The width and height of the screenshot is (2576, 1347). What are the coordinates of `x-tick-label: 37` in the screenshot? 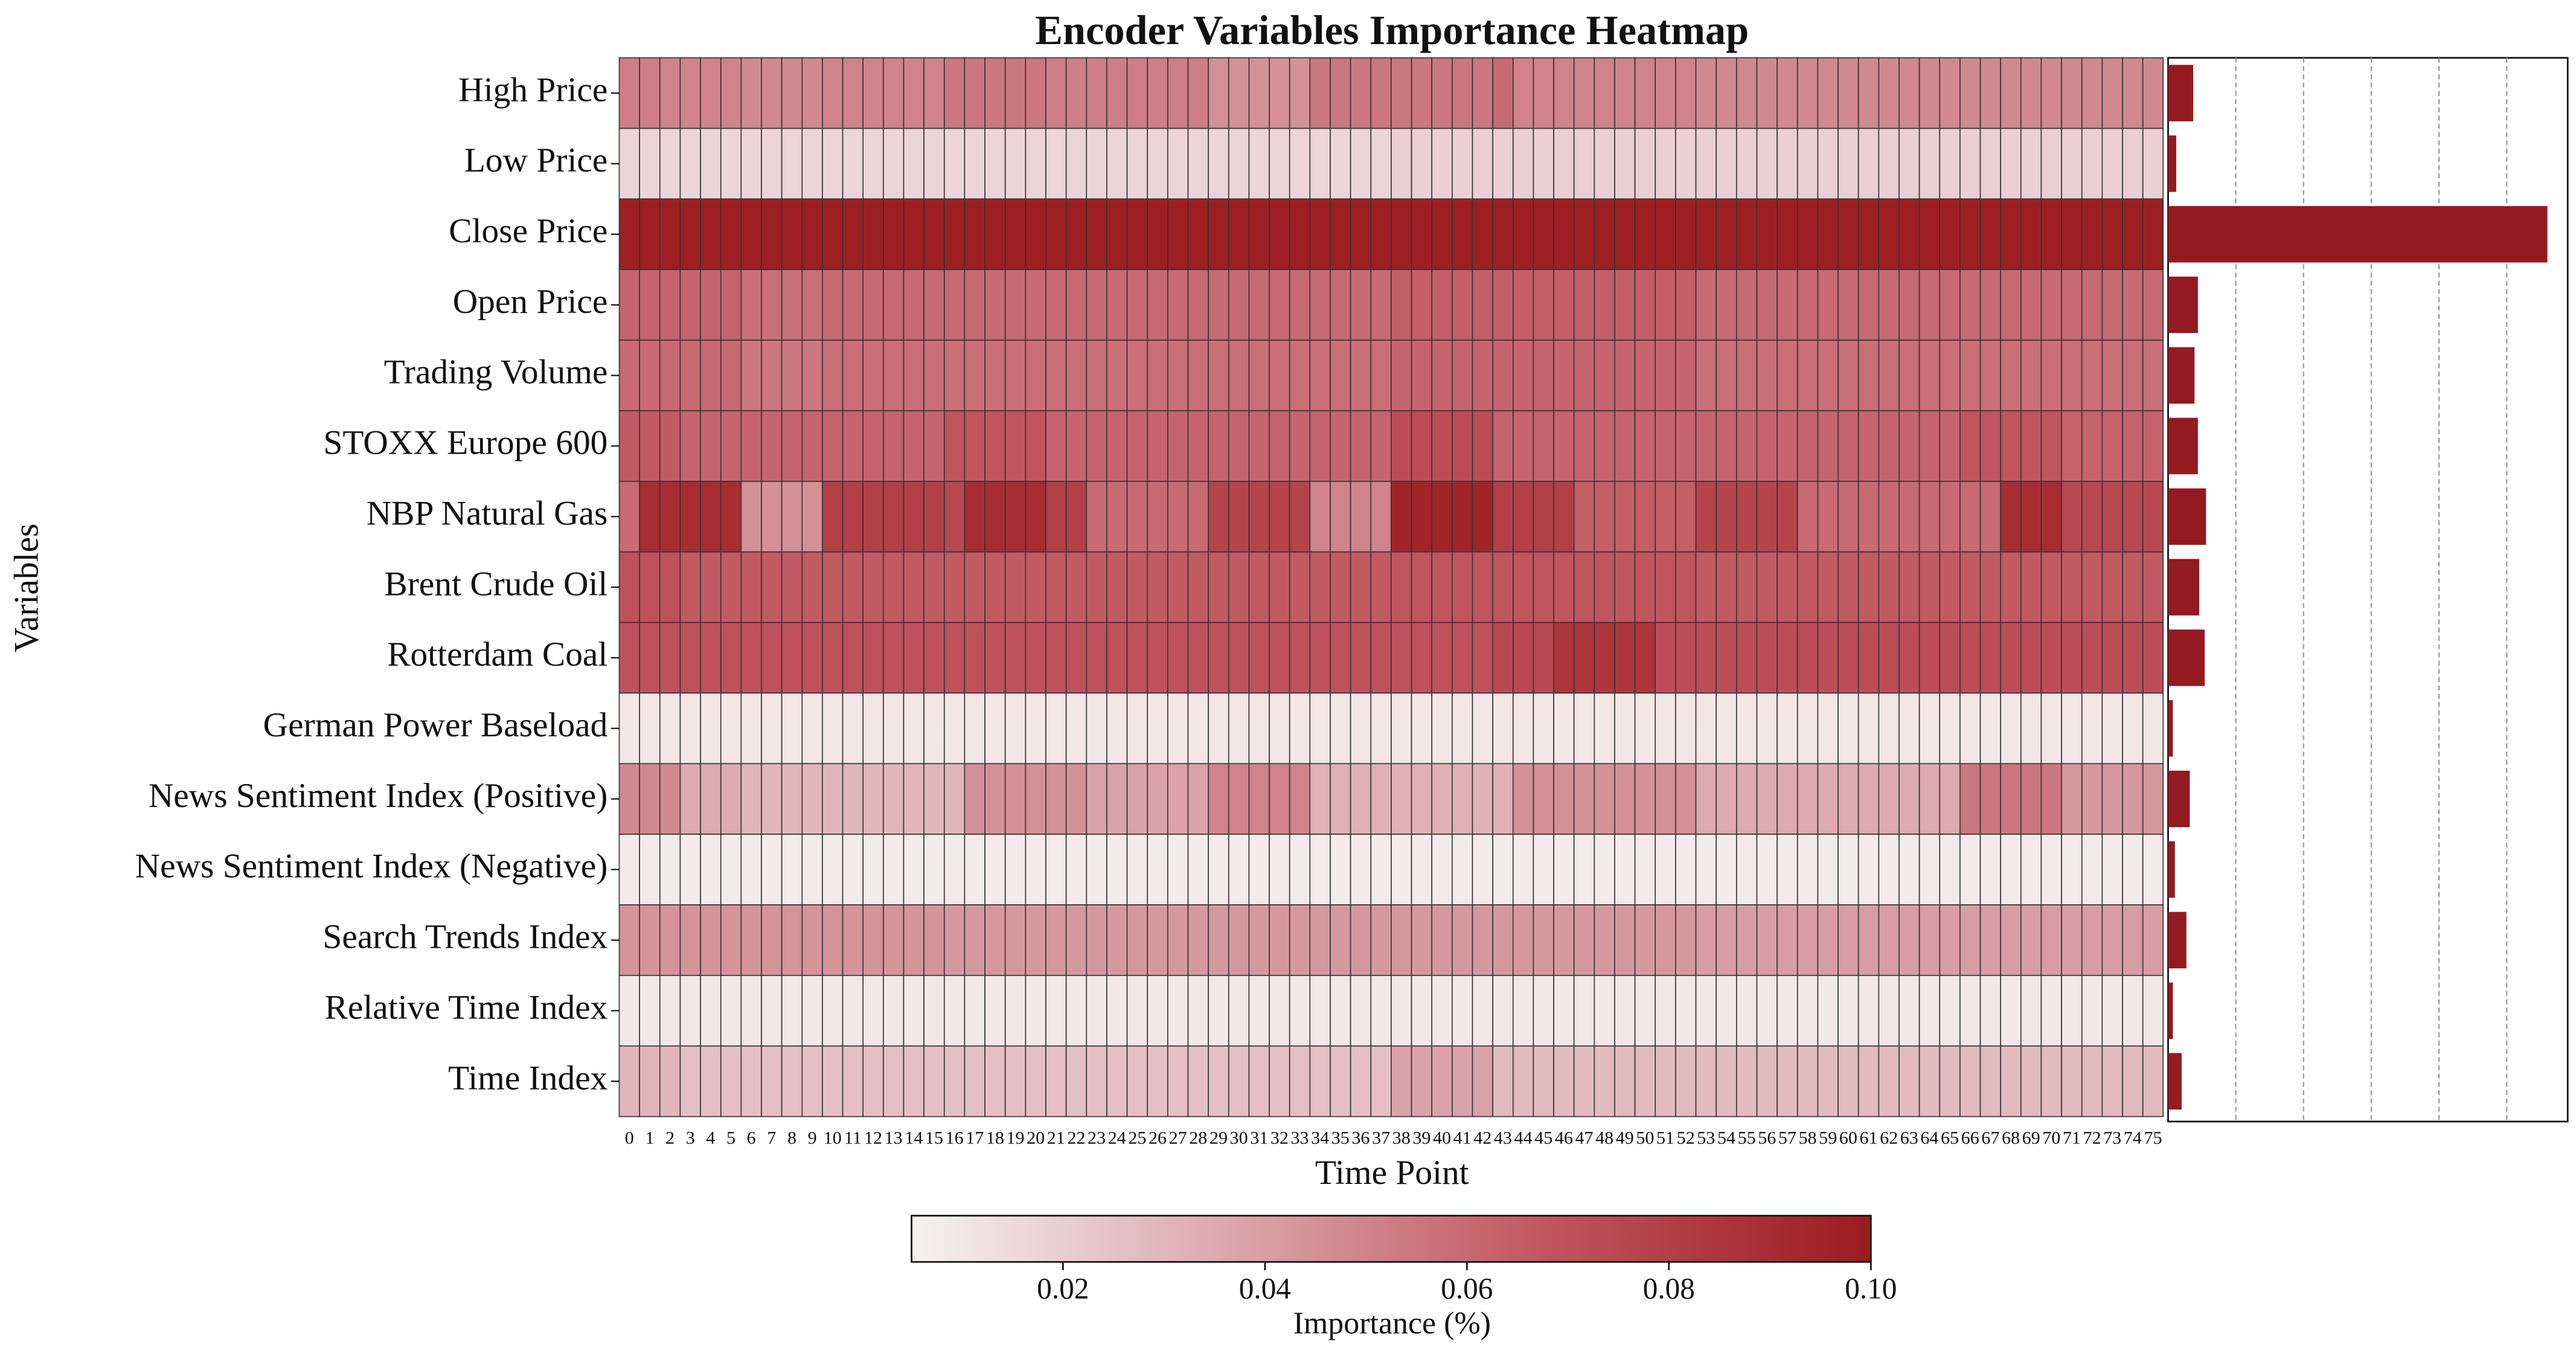 It's located at (1381, 1138).